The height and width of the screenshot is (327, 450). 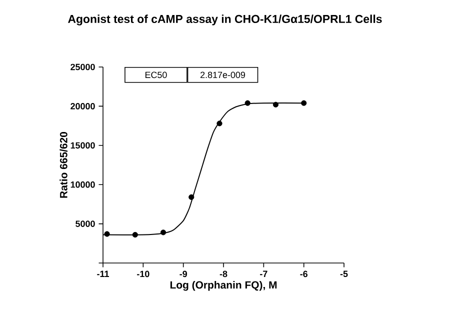 I want to click on x-tick-label: -5, so click(x=344, y=274).